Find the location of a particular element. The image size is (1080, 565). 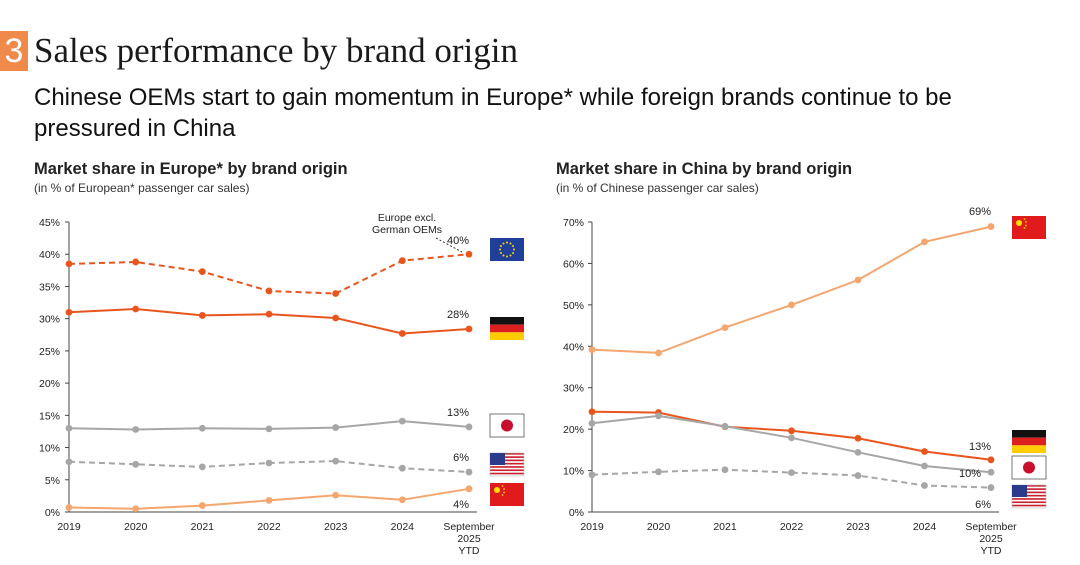

flag-cn-icon is located at coordinates (507, 494).